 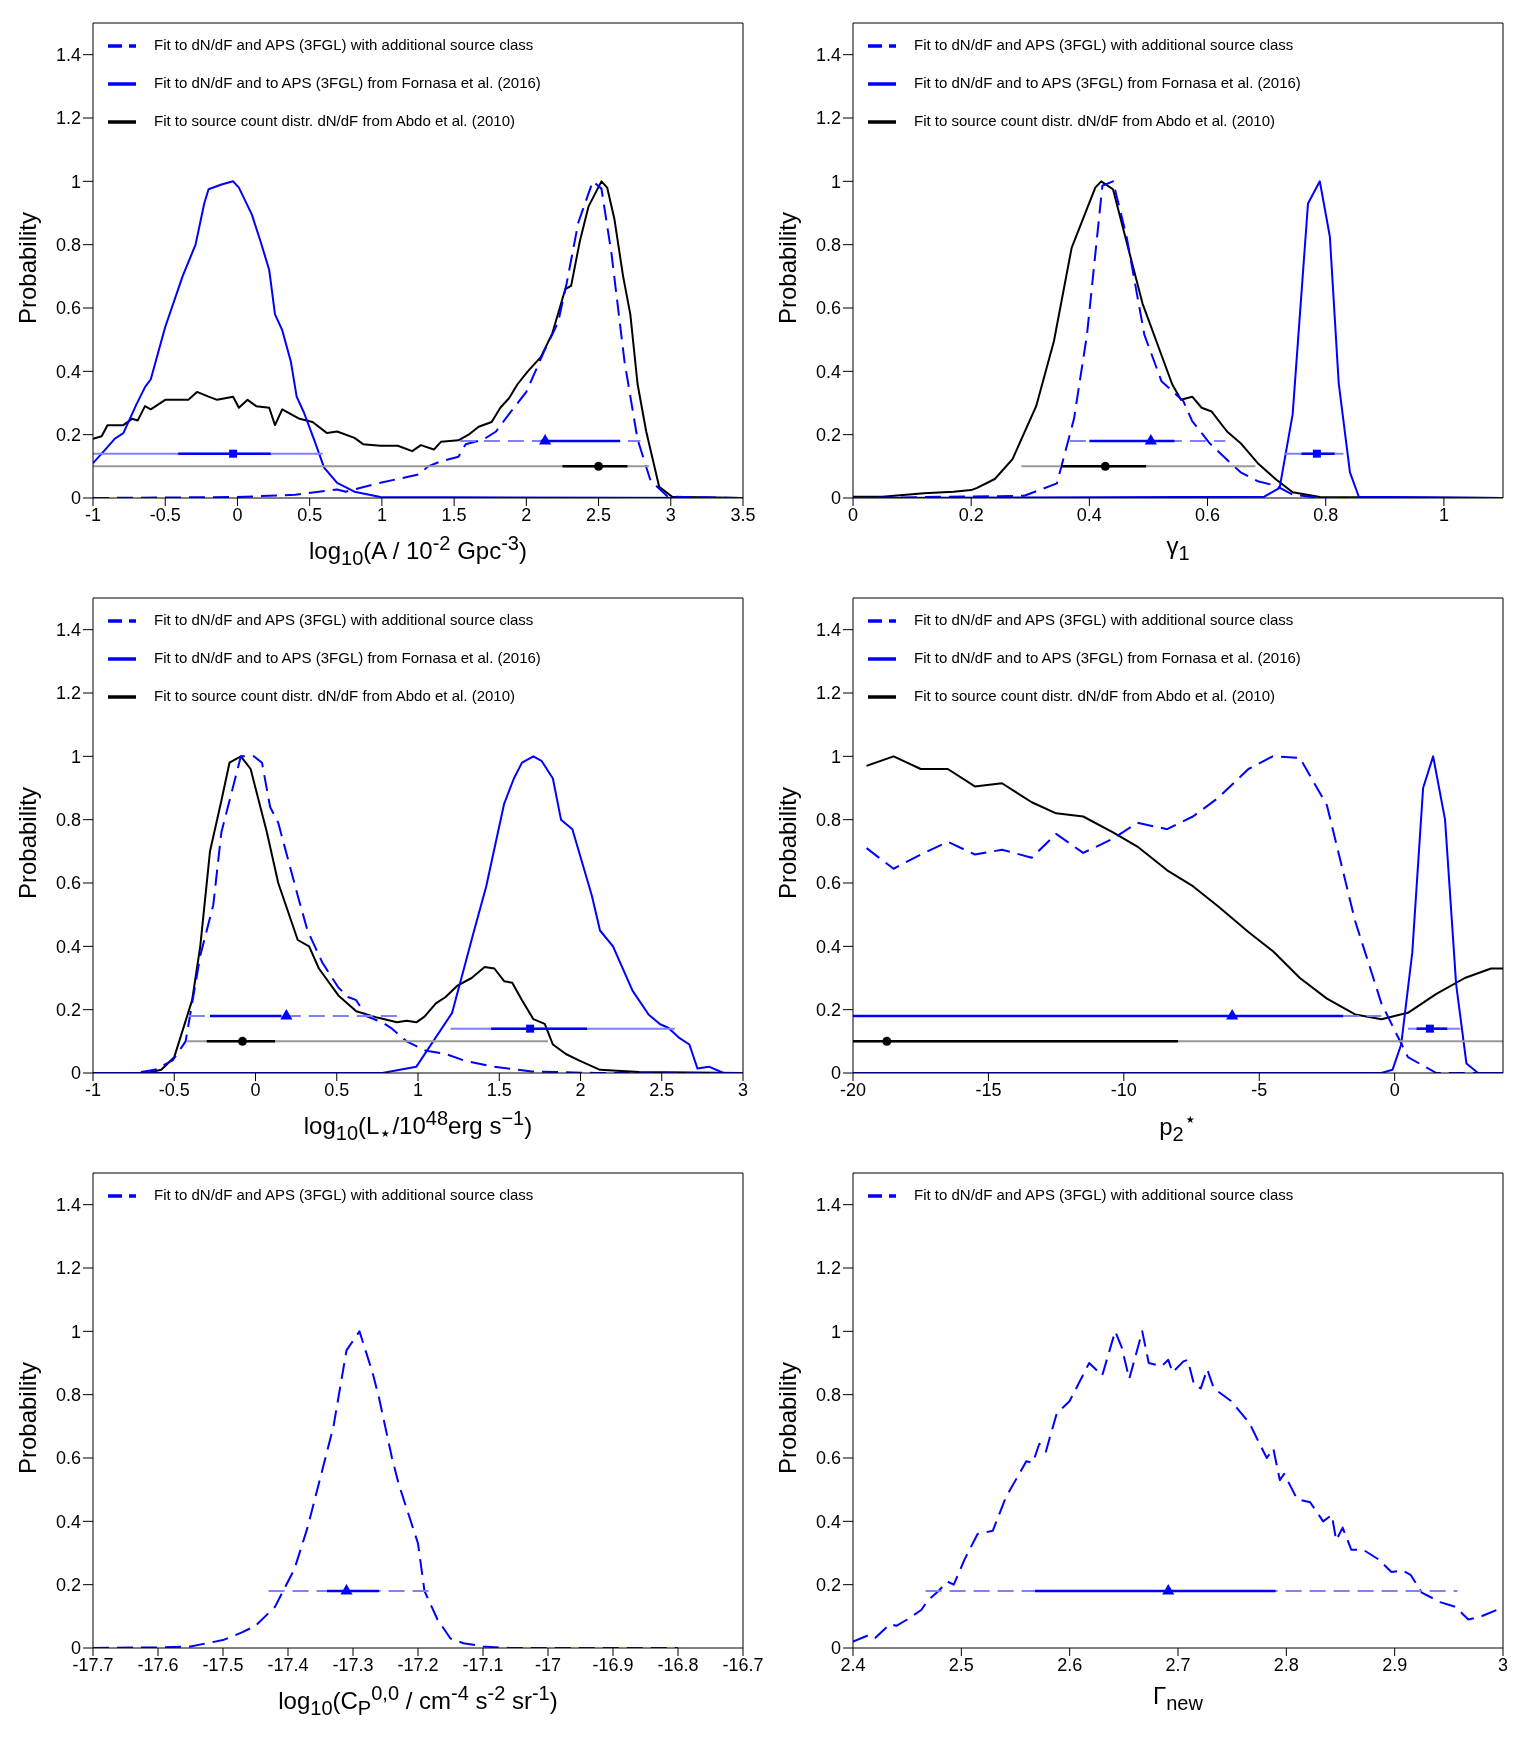 What do you see at coordinates (1286, 1664) in the screenshot?
I see `x-tick-label: 2.8` at bounding box center [1286, 1664].